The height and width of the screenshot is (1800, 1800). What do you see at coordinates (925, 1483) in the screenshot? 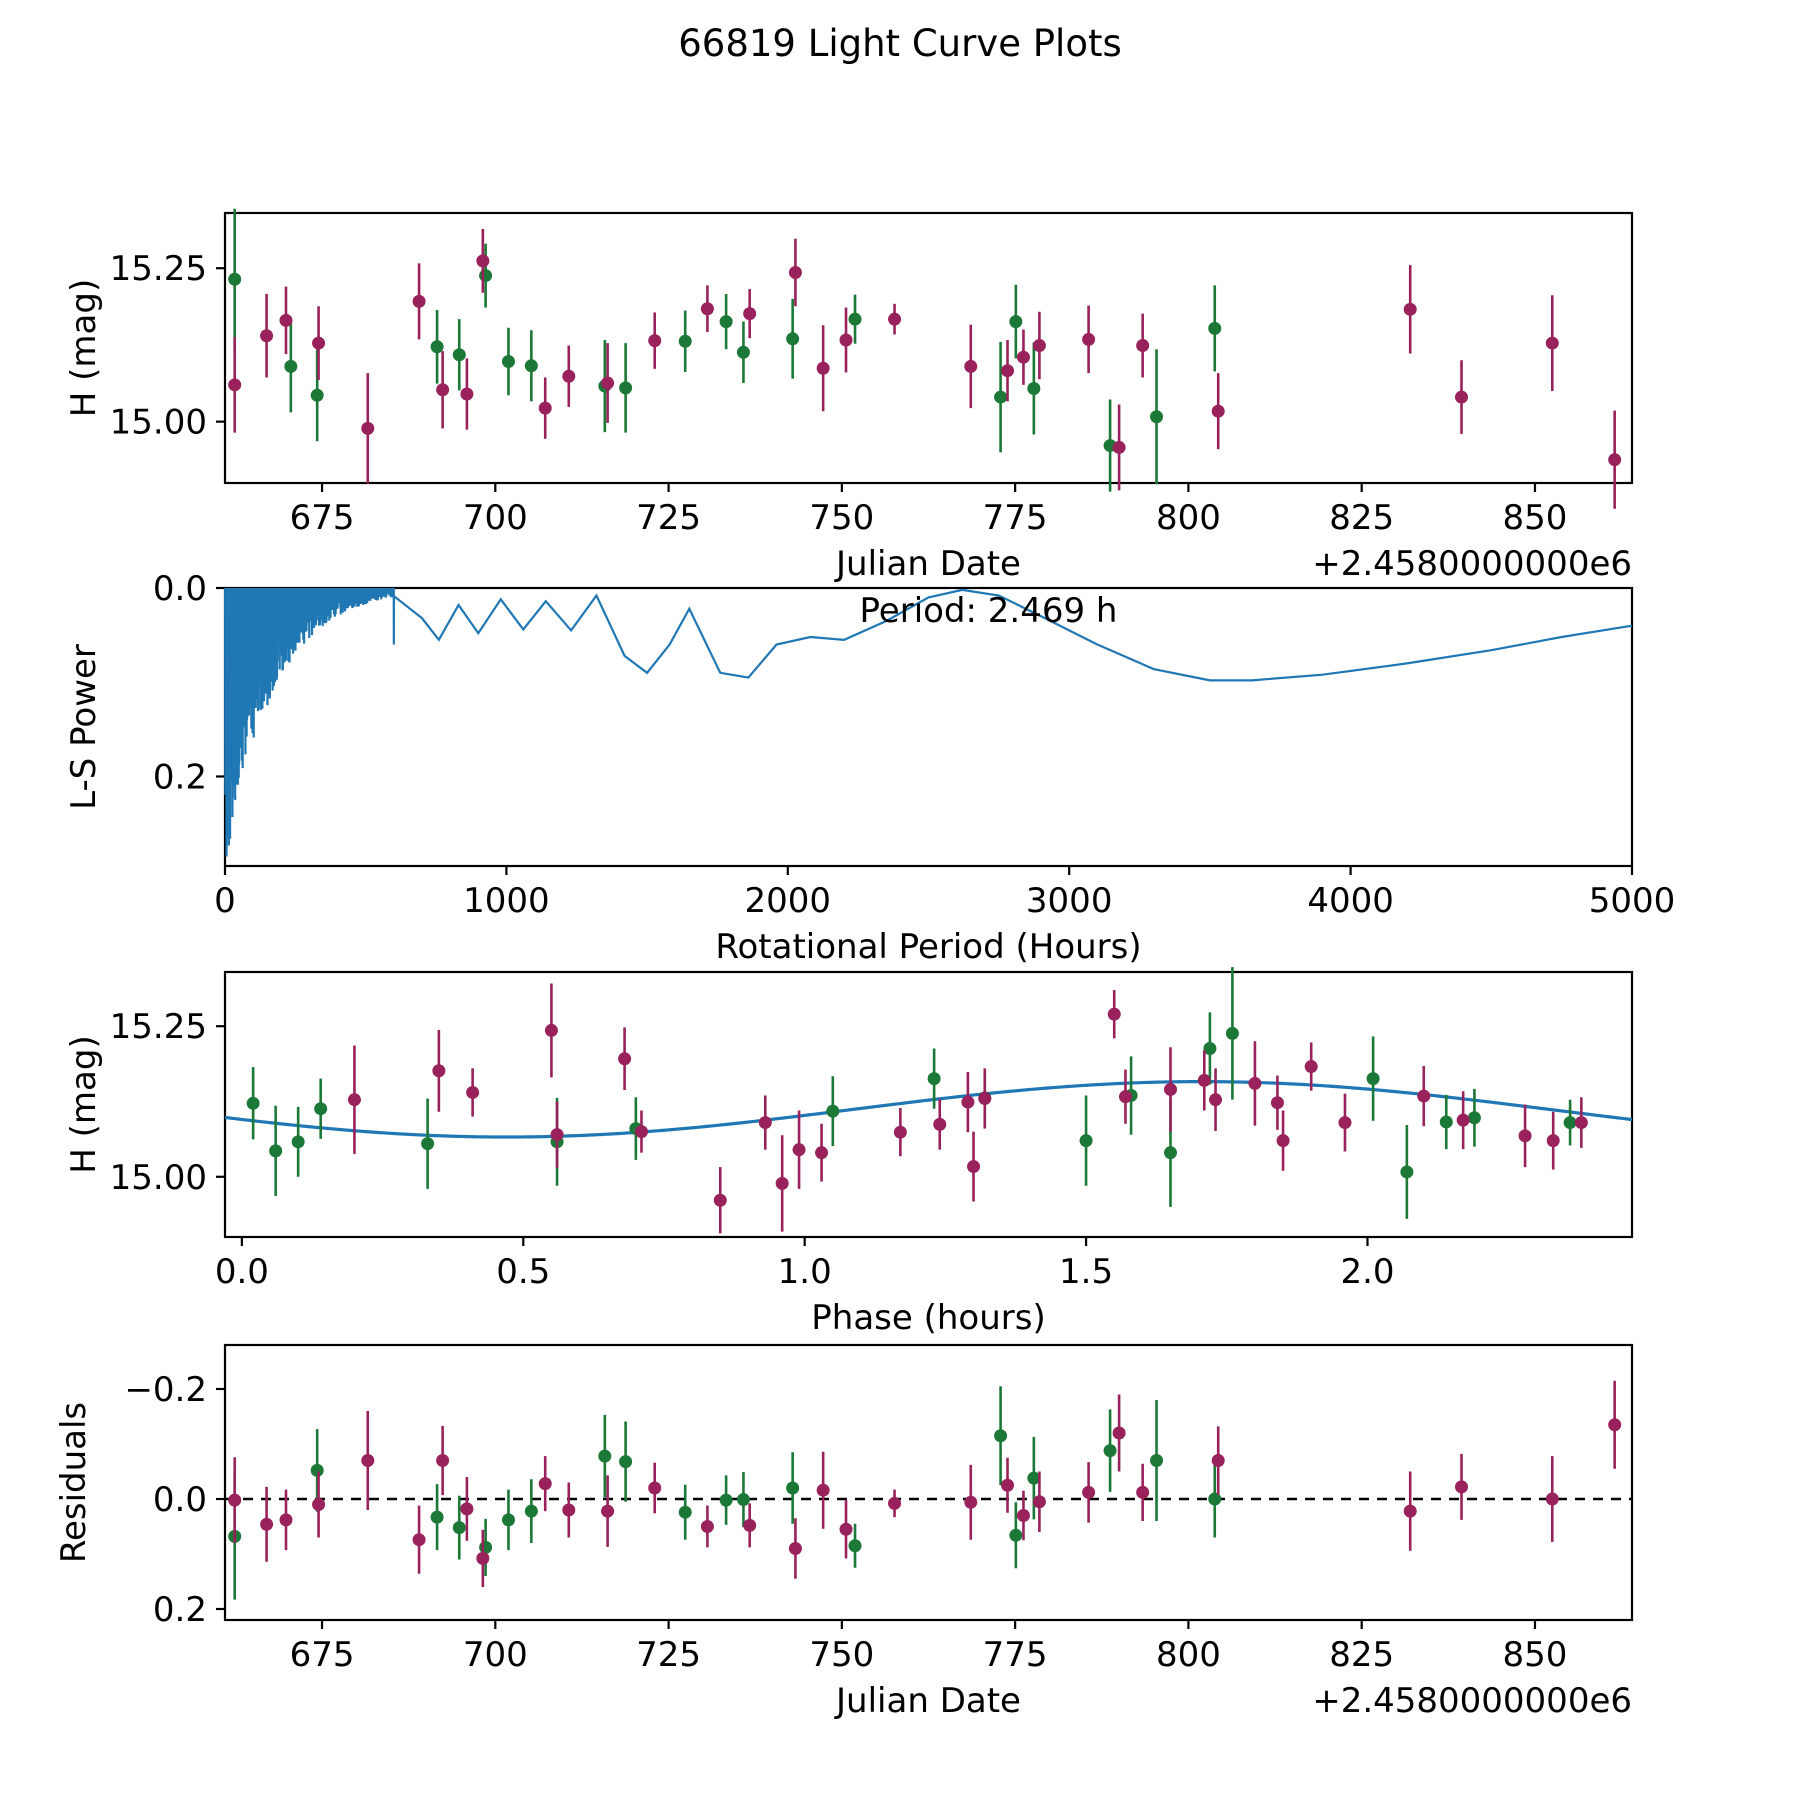
I see `residuals-series-r` at bounding box center [925, 1483].